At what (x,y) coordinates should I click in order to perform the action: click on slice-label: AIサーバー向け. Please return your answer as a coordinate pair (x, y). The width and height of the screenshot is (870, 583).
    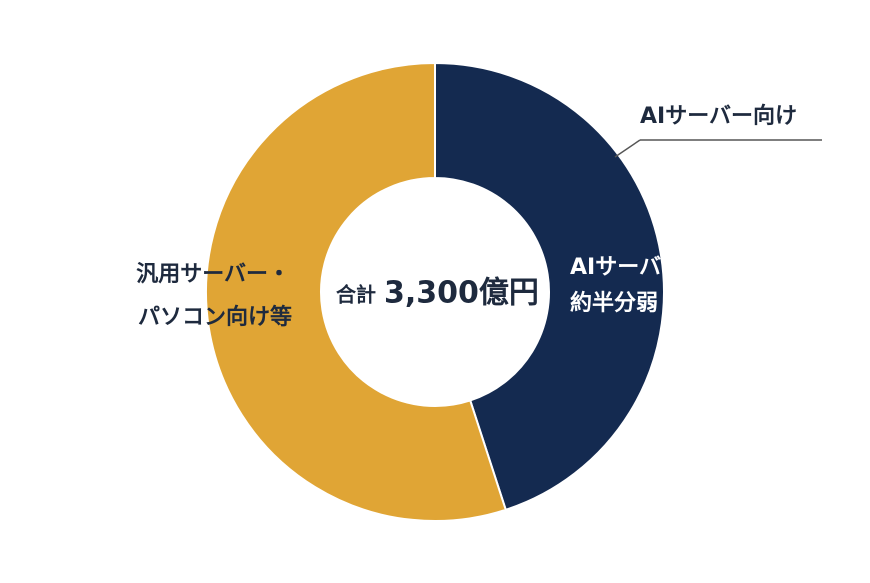
    Looking at the image, I should click on (648, 267).